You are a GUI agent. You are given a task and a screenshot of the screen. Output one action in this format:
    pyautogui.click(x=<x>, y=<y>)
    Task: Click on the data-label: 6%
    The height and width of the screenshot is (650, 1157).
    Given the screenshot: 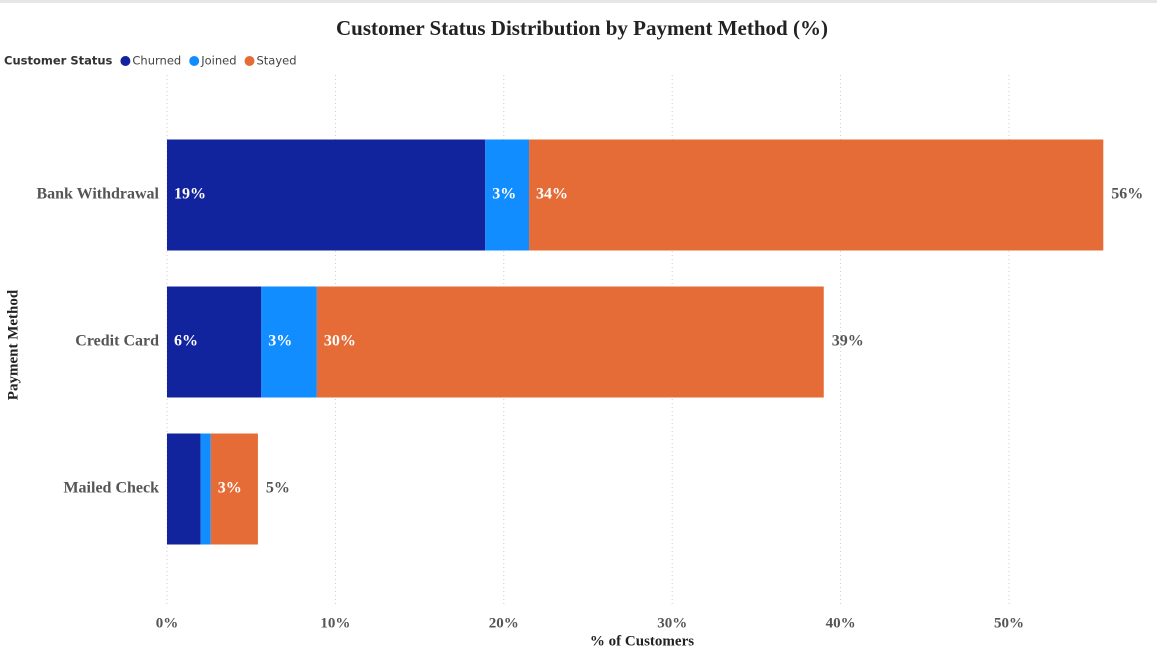 What is the action you would take?
    pyautogui.click(x=186, y=341)
    